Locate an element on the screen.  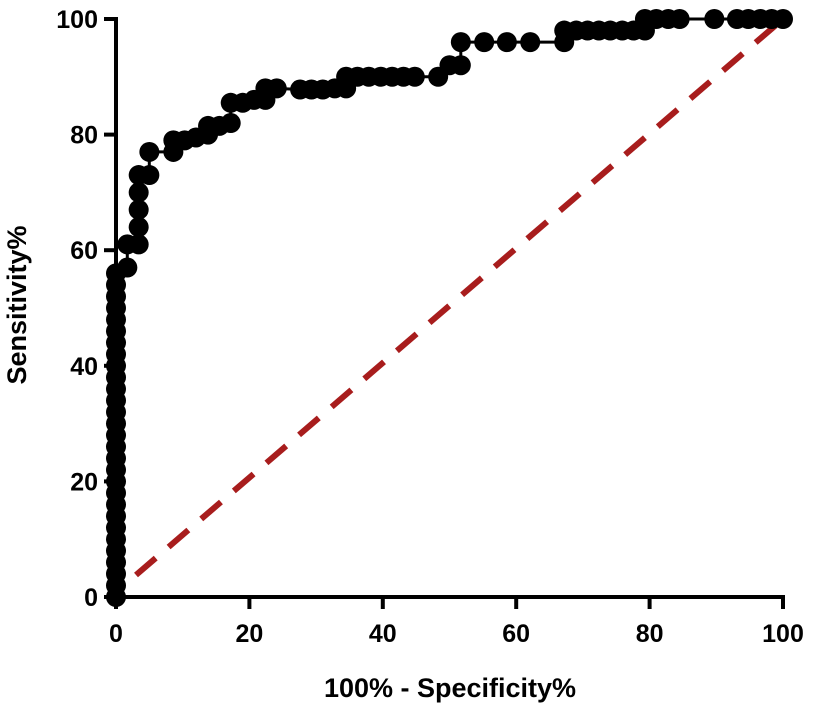
y-tick-label: 100 is located at coordinates (77, 20).